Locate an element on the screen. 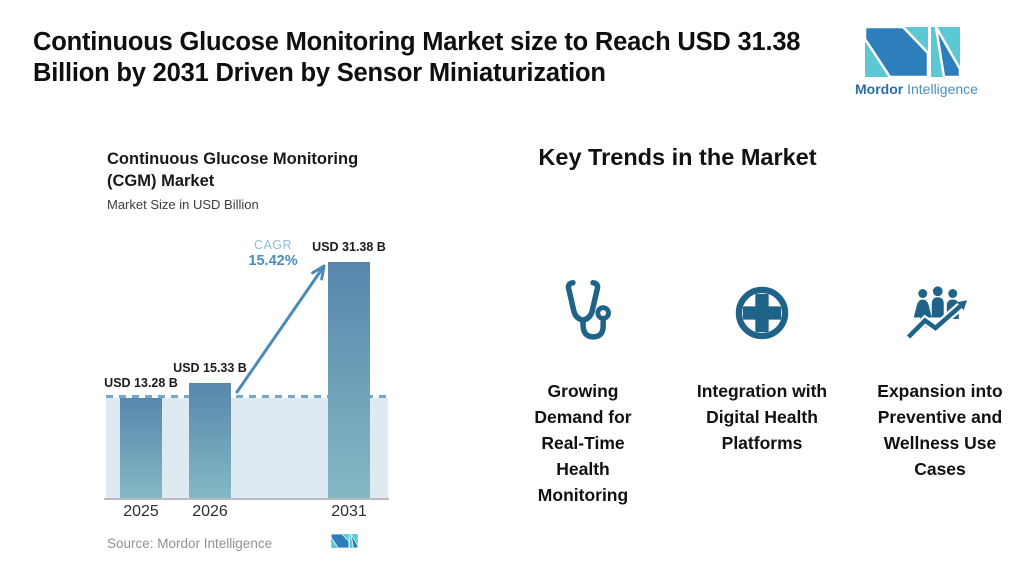 The image size is (1035, 586). bar-value-label: USD 15.33 B is located at coordinates (210, 368).